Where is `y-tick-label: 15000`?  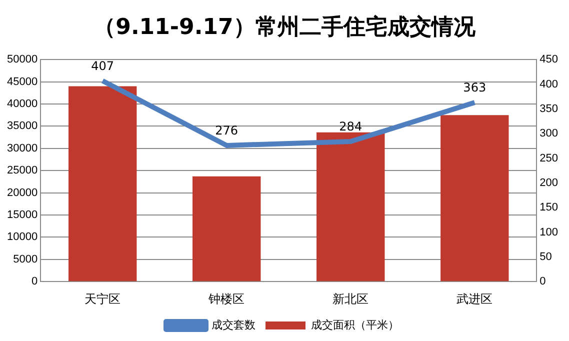 y-tick-label: 15000 is located at coordinates (22, 215).